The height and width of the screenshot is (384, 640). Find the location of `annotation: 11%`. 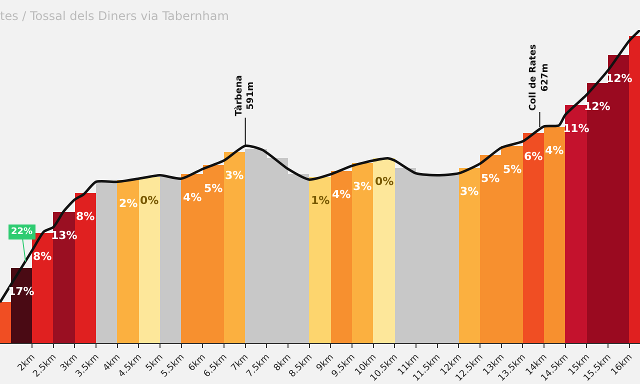

annotation: 11% is located at coordinates (576, 128).